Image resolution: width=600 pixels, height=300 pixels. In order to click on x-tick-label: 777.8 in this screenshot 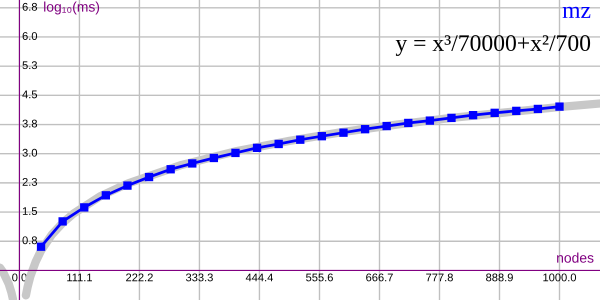, I will do `click(439, 278)`.